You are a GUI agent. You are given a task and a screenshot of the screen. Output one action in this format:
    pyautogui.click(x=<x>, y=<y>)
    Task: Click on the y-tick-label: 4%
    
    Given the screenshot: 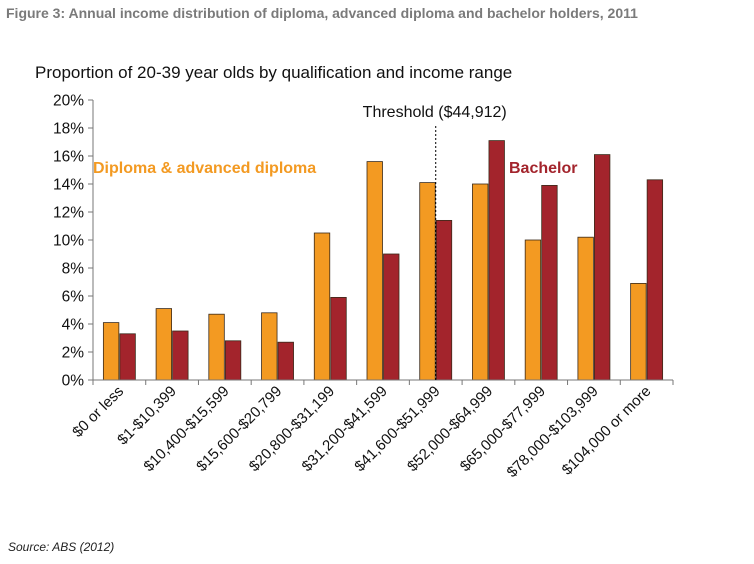 What is the action you would take?
    pyautogui.click(x=73, y=325)
    